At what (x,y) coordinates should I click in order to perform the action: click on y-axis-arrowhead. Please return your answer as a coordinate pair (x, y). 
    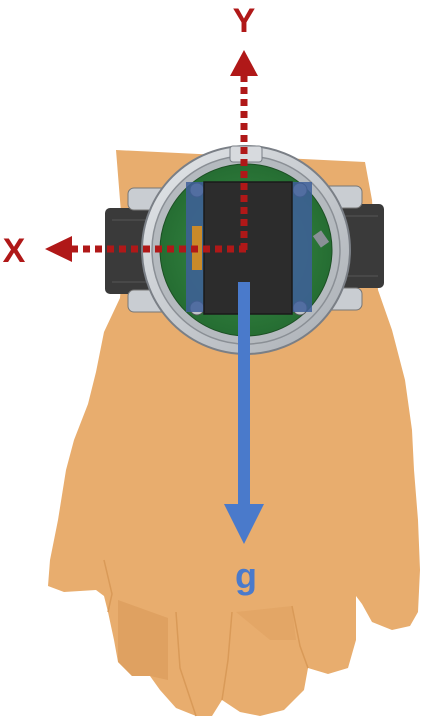
    Looking at the image, I should click on (244, 63).